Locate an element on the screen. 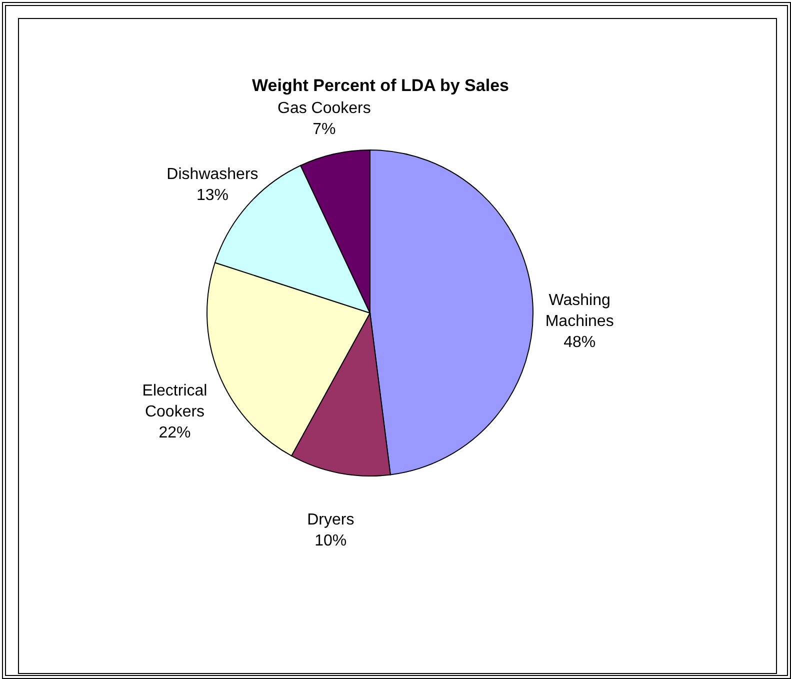 The image size is (791, 679). slice-label: Electrical Cookers is located at coordinates (175, 401).